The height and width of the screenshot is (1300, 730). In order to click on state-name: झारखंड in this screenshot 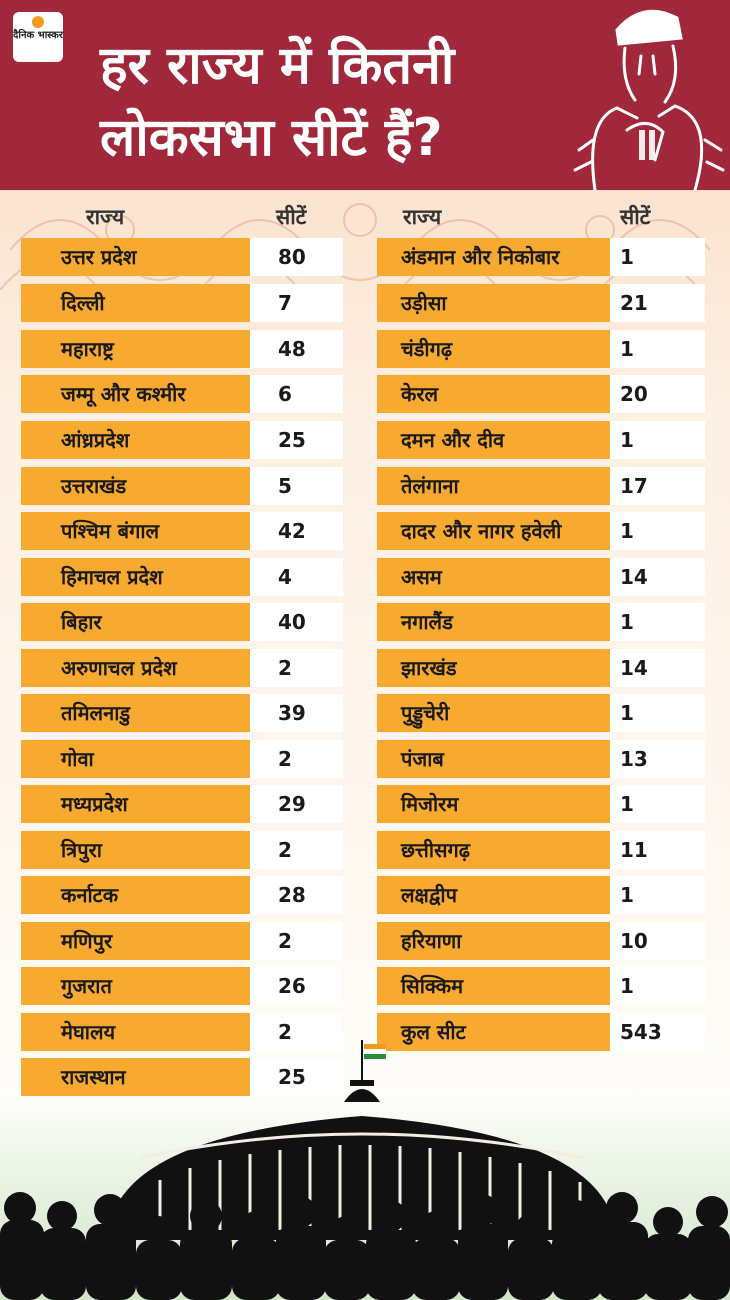, I will do `click(493, 668)`.